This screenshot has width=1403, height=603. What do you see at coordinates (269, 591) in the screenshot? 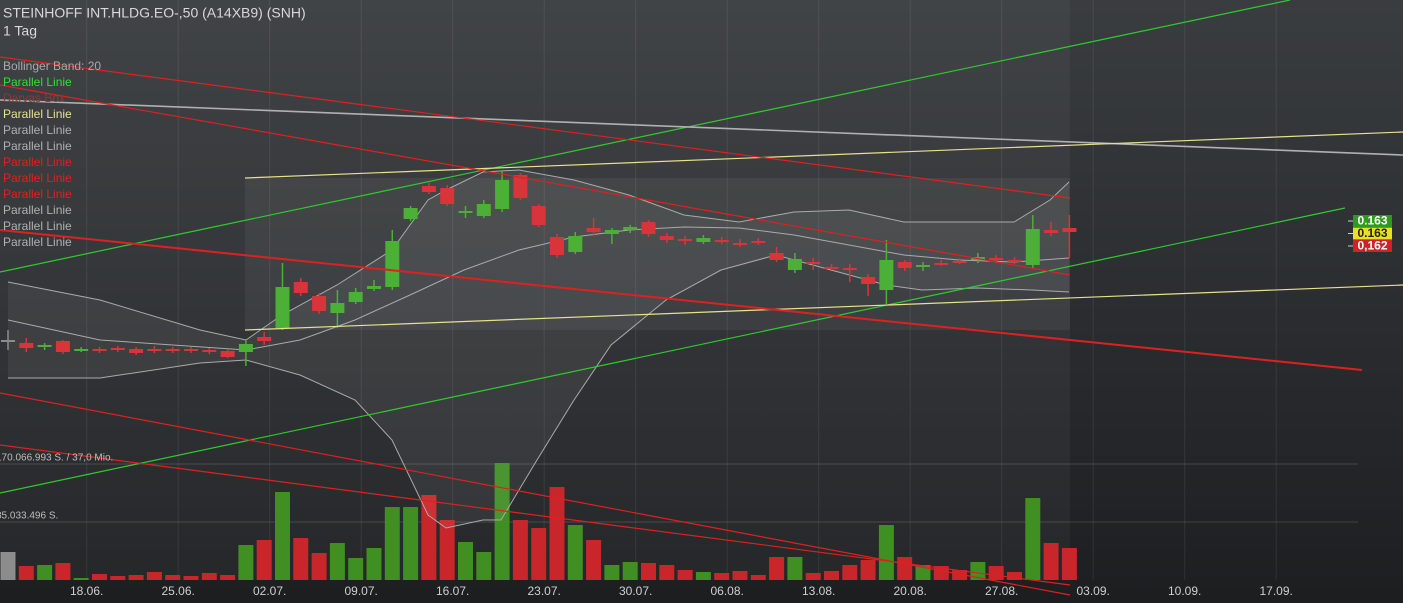
I see `x-tick-label: 02.07.` at bounding box center [269, 591].